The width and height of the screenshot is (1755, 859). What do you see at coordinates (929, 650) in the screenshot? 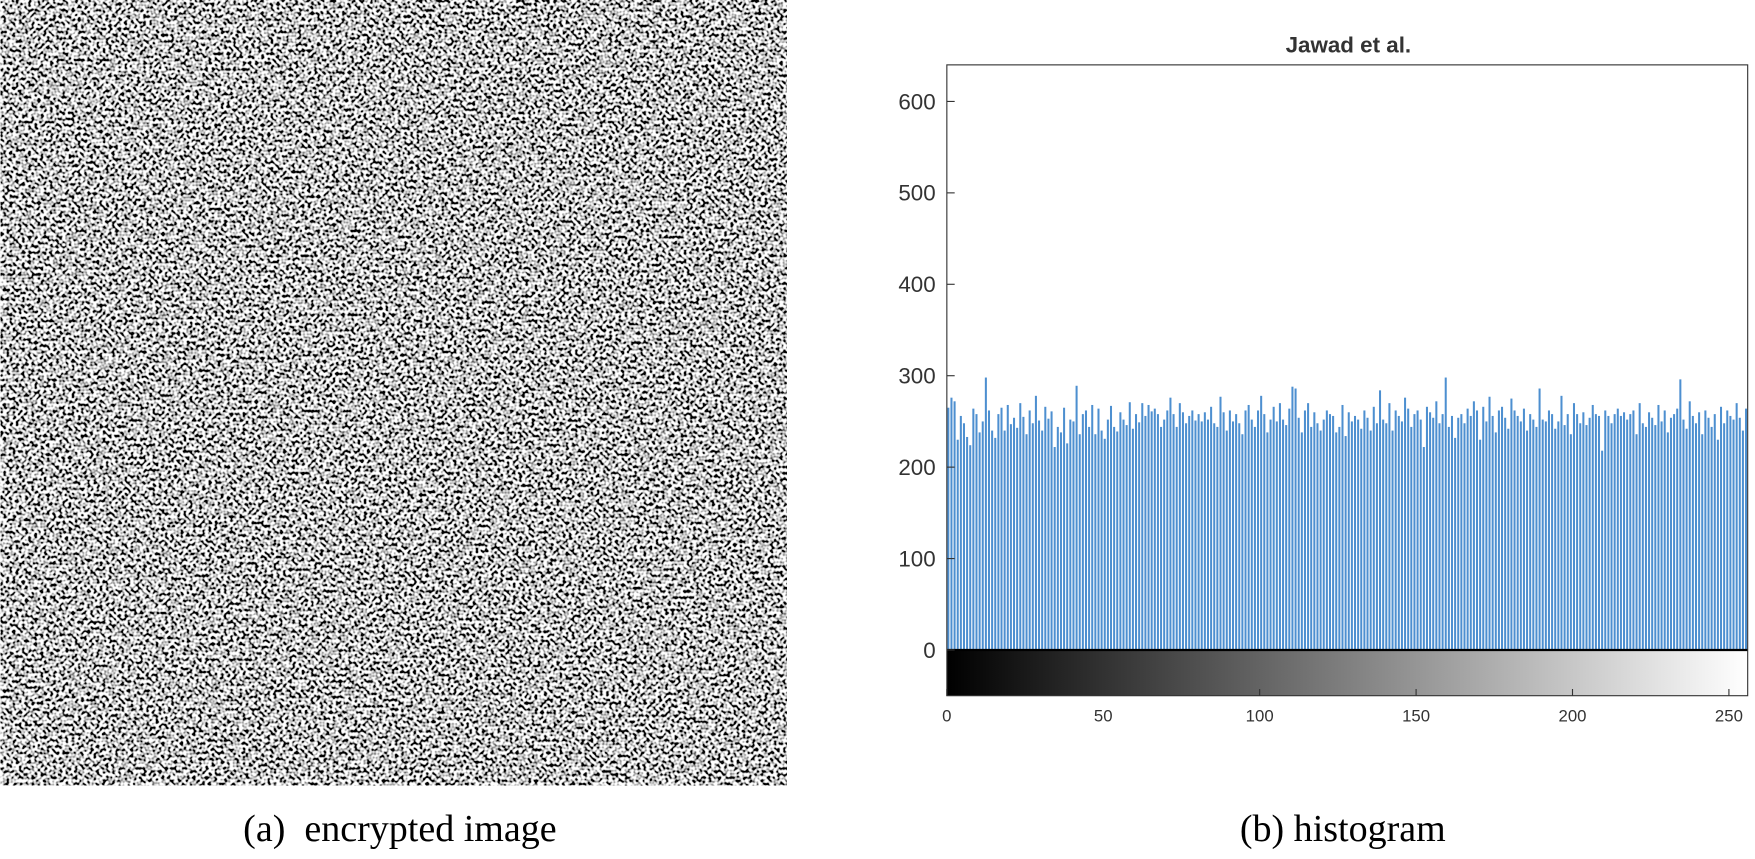
I see `y-tick-label: 0` at bounding box center [929, 650].